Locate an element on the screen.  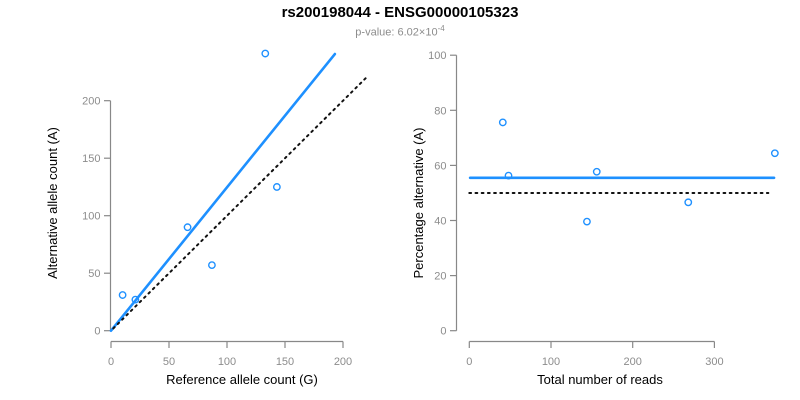
p-value-text: p-value: 6.02×10 is located at coordinates (396, 32).